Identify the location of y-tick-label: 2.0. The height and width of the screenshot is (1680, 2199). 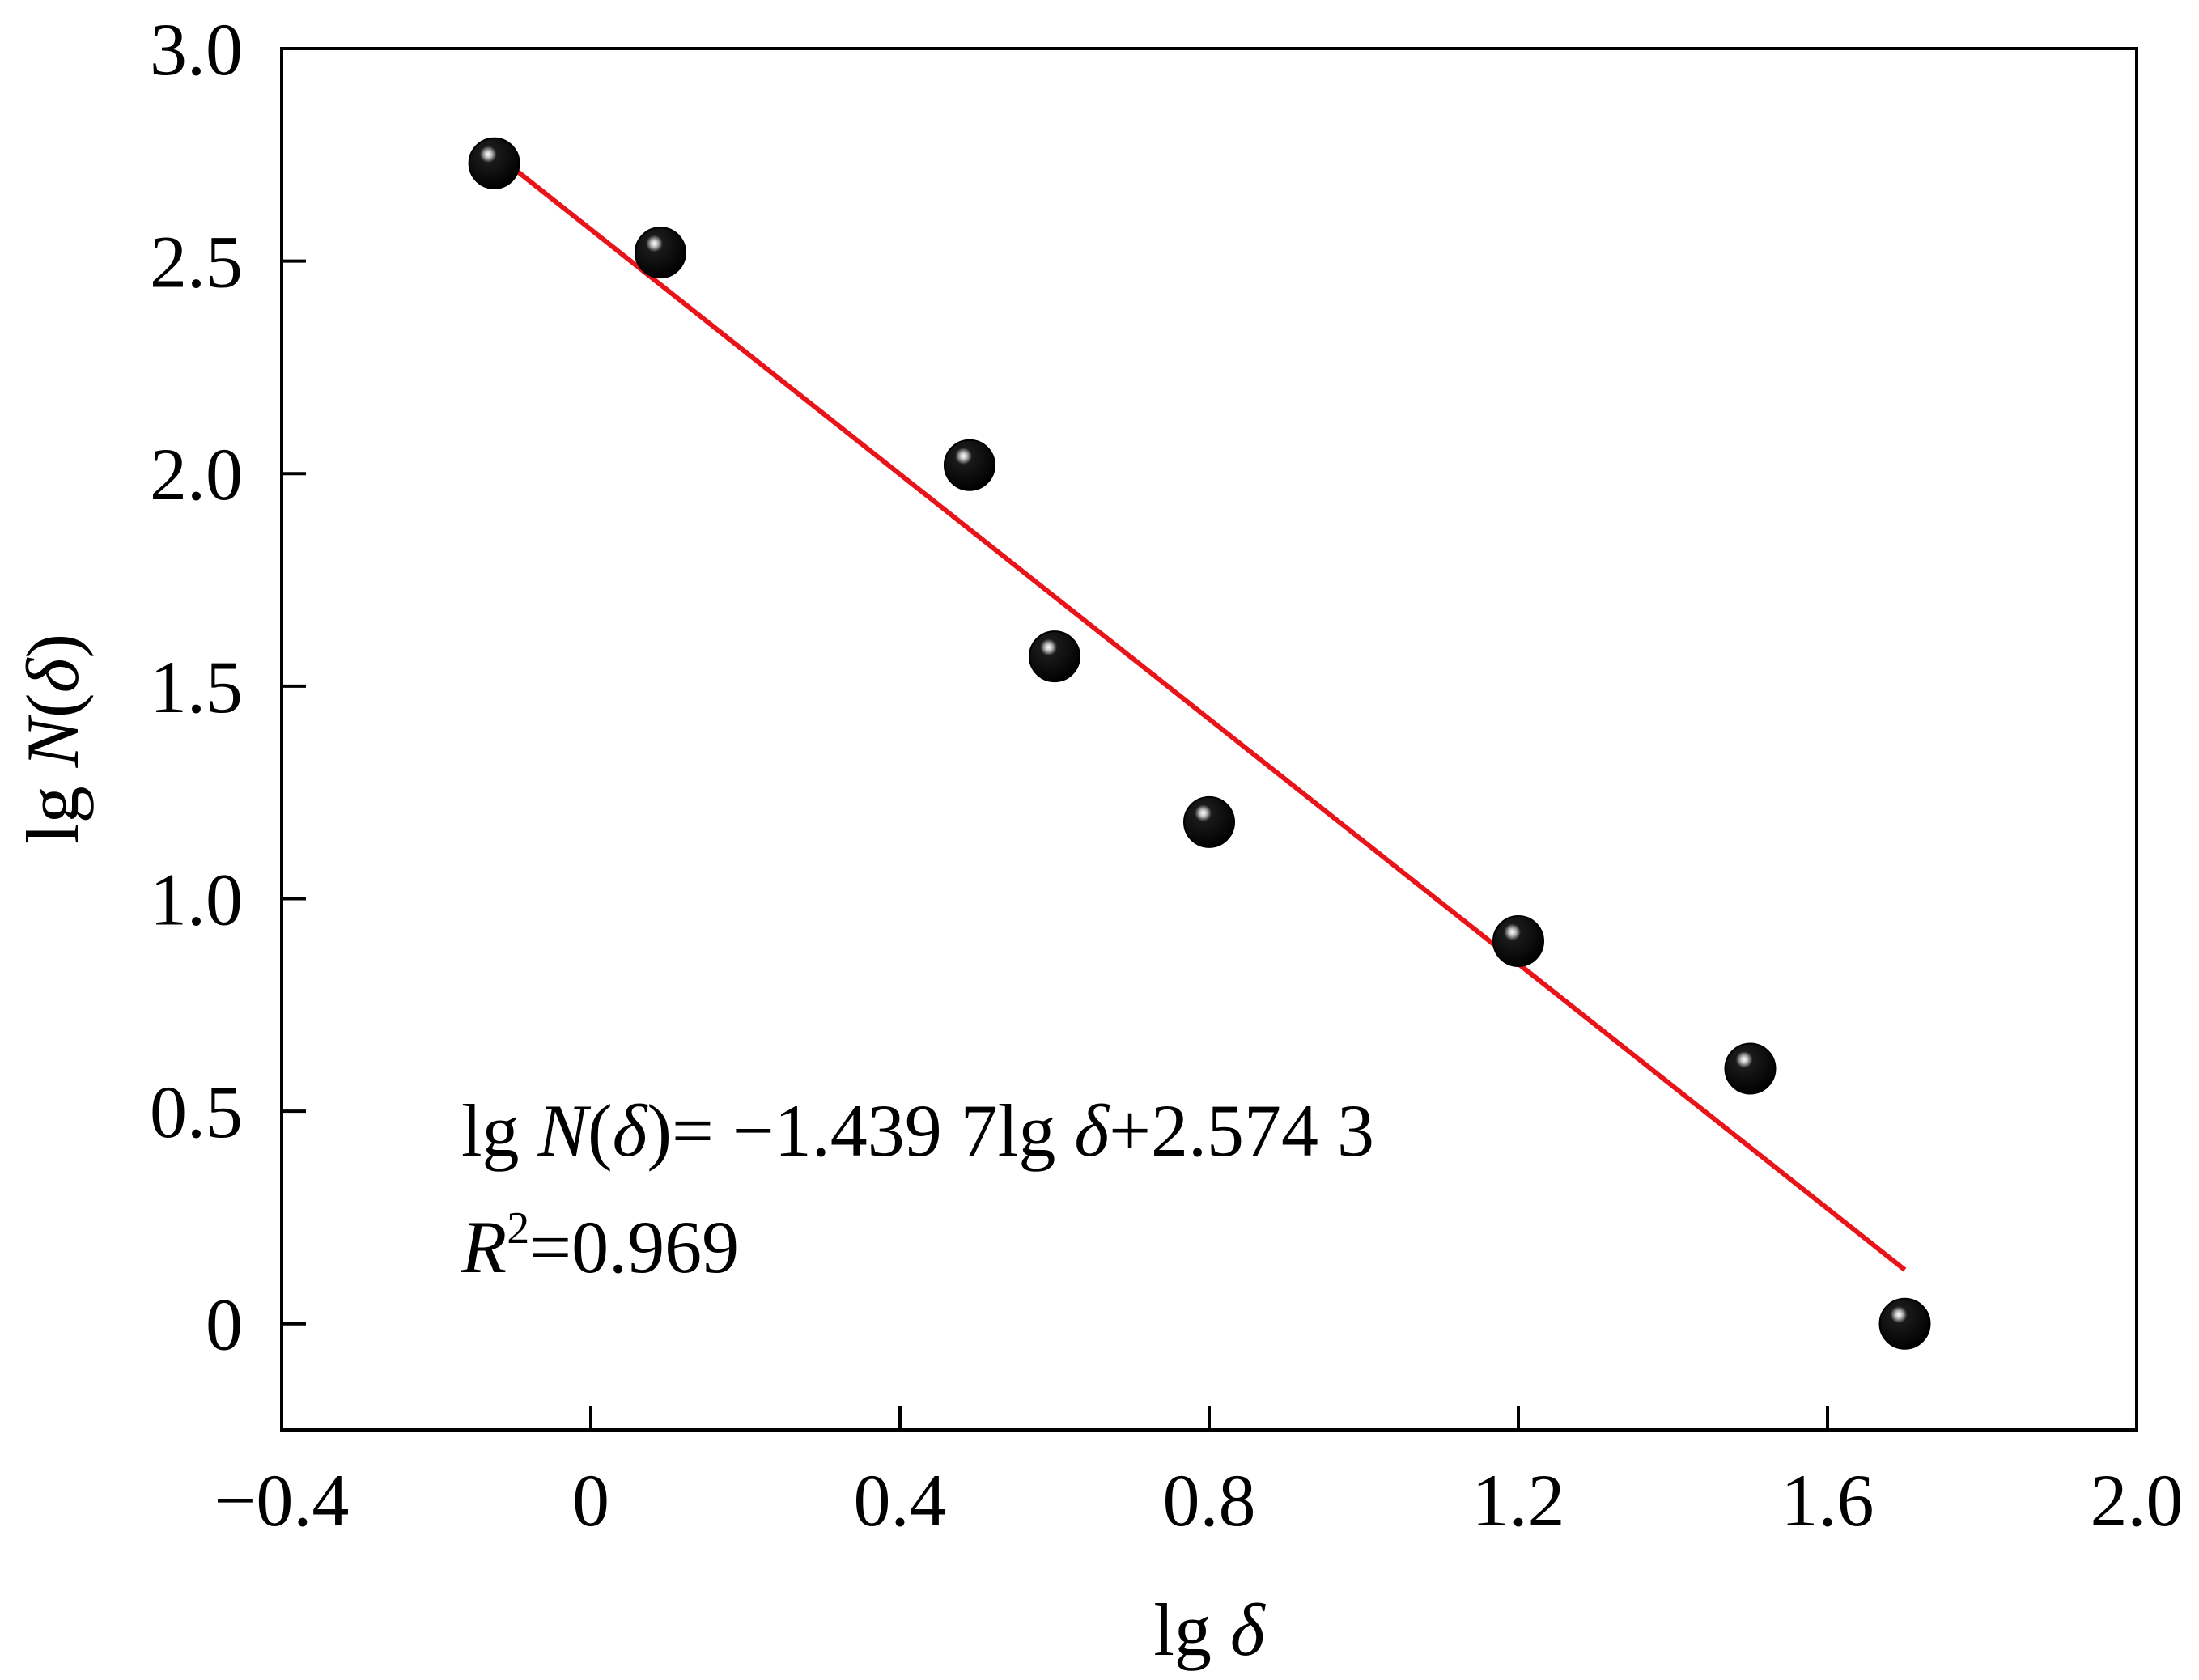
(196, 474).